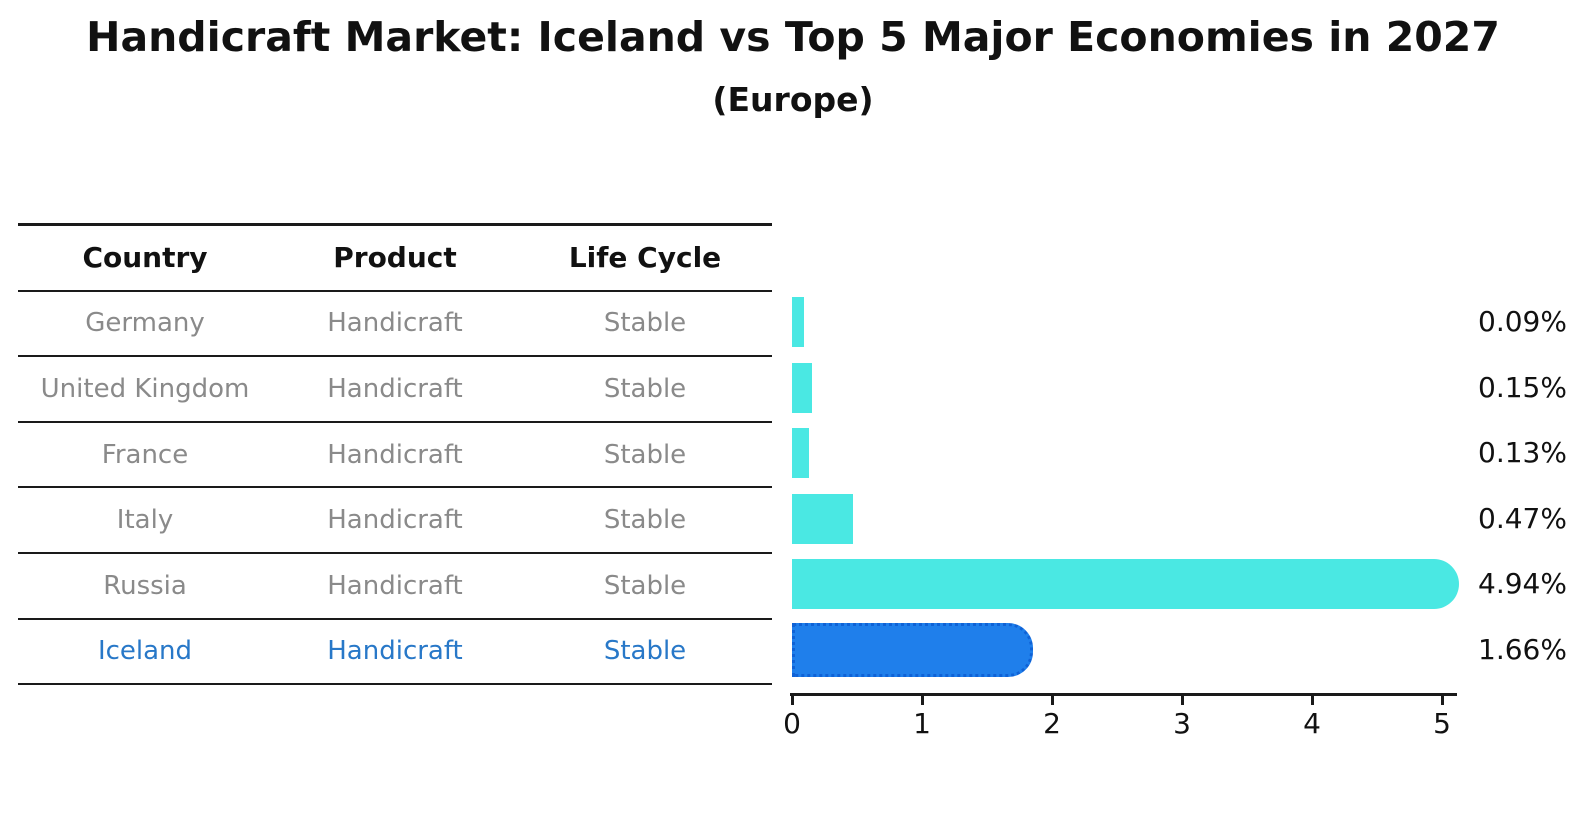 Image resolution: width=1586 pixels, height=823 pixels. What do you see at coordinates (1126, 584) in the screenshot?
I see `bar-russia` at bounding box center [1126, 584].